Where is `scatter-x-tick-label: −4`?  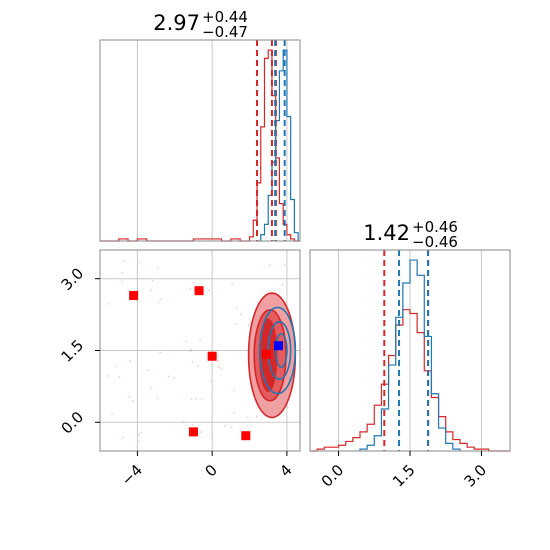 scatter-x-tick-label: −4 is located at coordinates (132, 475).